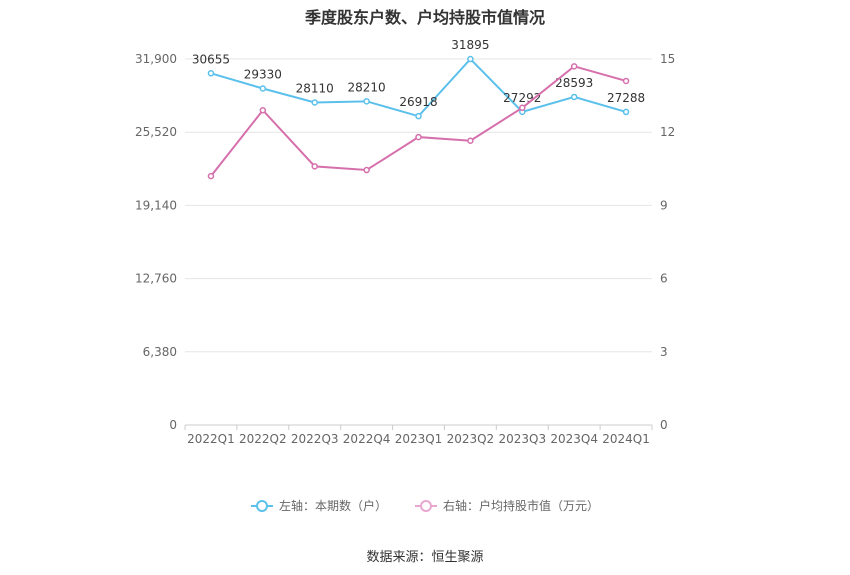 This screenshot has height=575, width=850. What do you see at coordinates (471, 439) in the screenshot?
I see `x-axis-tick-label: 2023Q2` at bounding box center [471, 439].